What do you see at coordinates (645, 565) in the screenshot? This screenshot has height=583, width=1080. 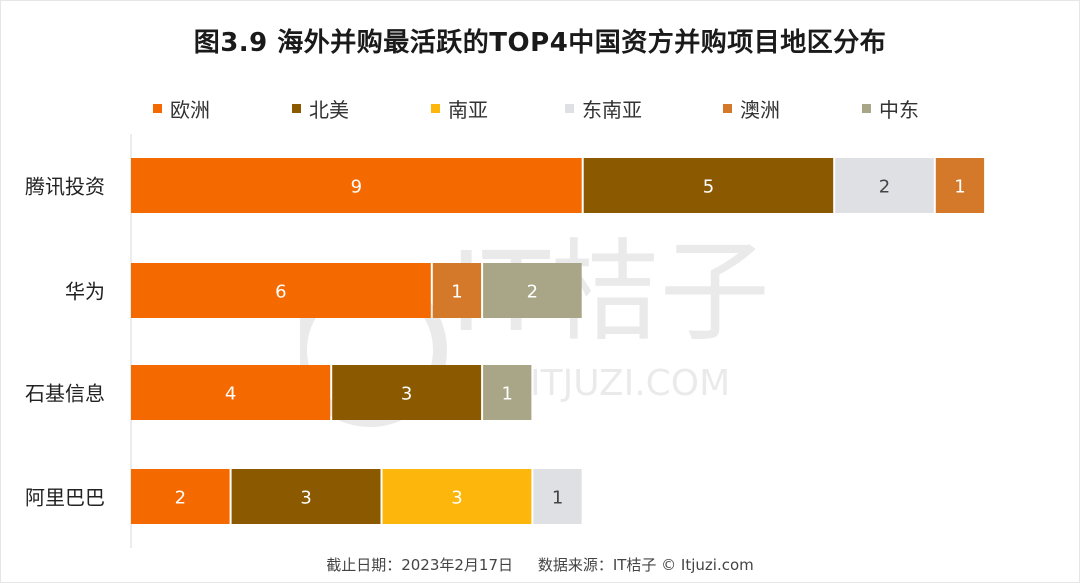 I see `footer-source: 数据来源：IT桔子 © Itjuzi.com` at bounding box center [645, 565].